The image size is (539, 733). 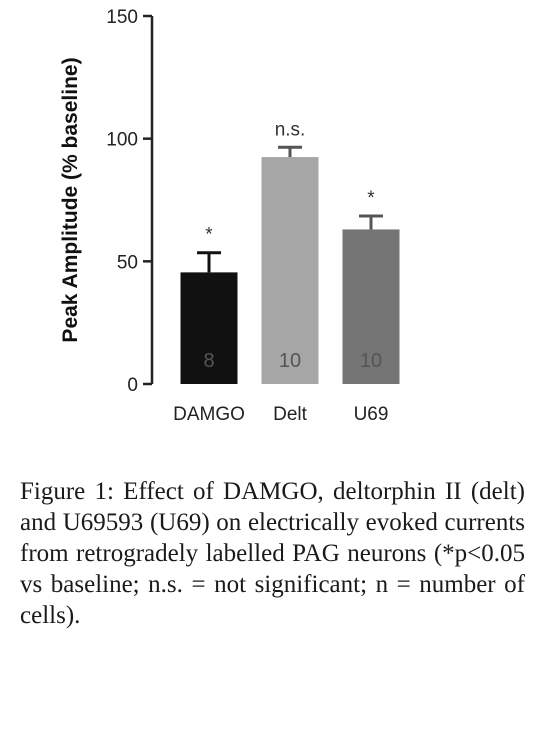 I want to click on bar-damgo, so click(x=209, y=328).